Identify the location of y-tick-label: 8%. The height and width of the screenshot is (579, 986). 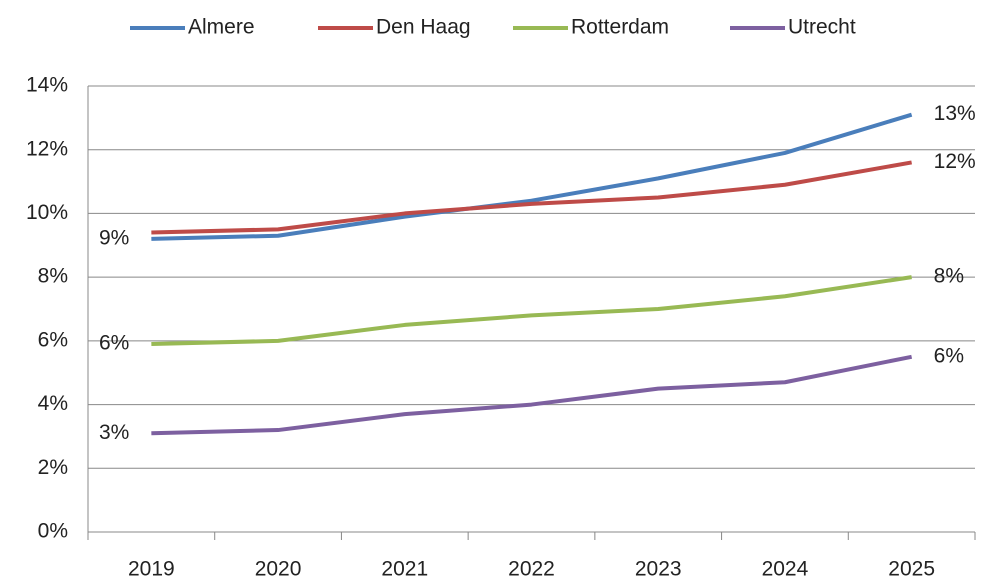
(53, 276).